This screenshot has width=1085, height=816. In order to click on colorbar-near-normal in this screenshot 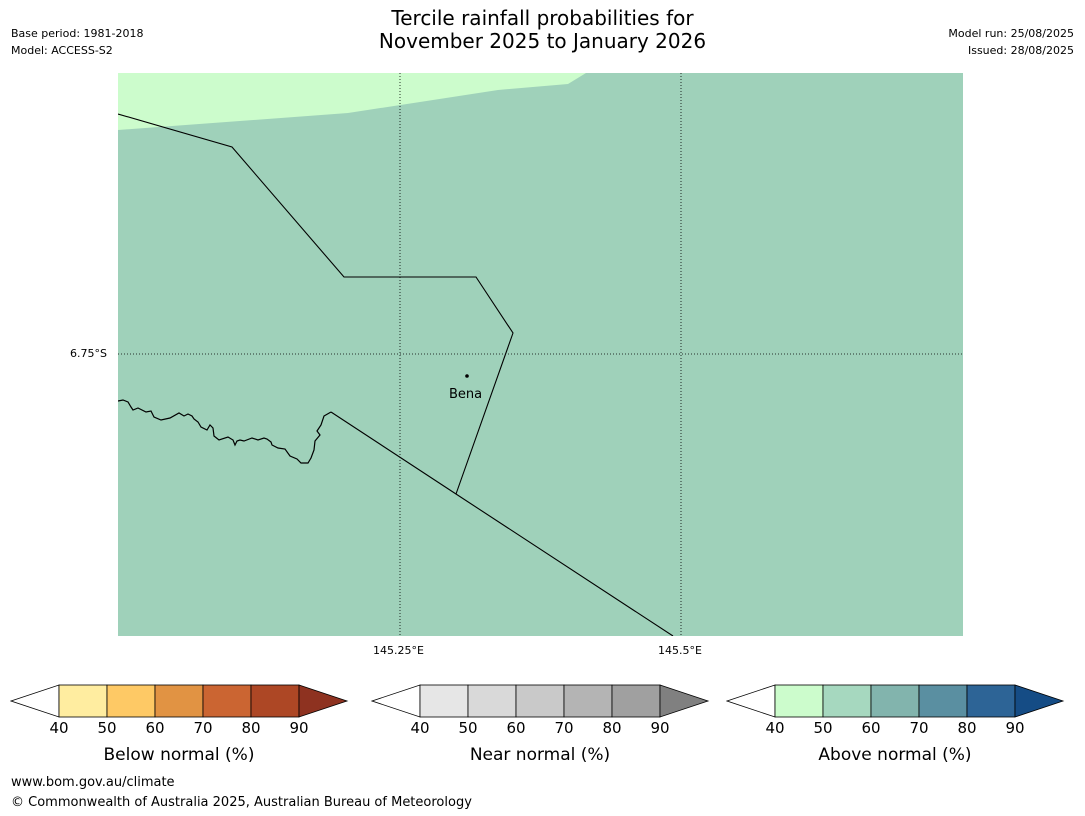, I will do `click(540, 701)`.